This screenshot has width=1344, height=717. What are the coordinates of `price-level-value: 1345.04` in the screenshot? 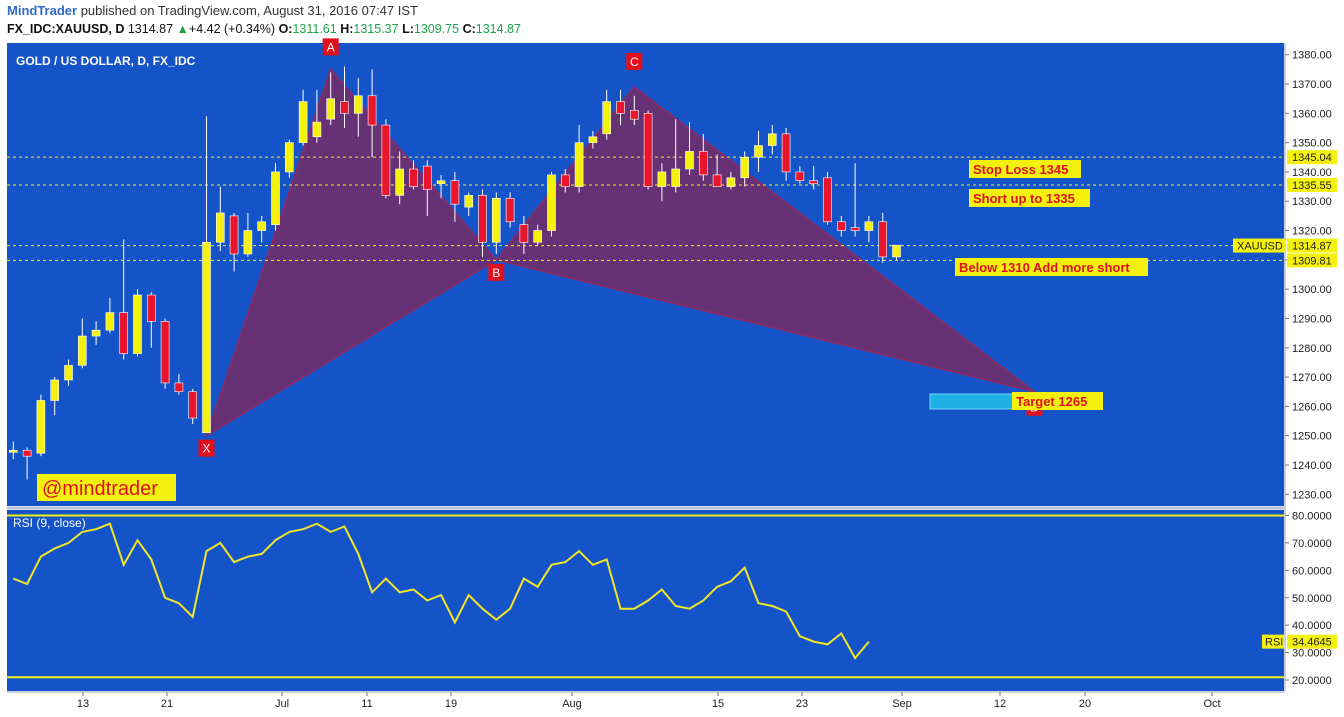 It's located at (1312, 158).